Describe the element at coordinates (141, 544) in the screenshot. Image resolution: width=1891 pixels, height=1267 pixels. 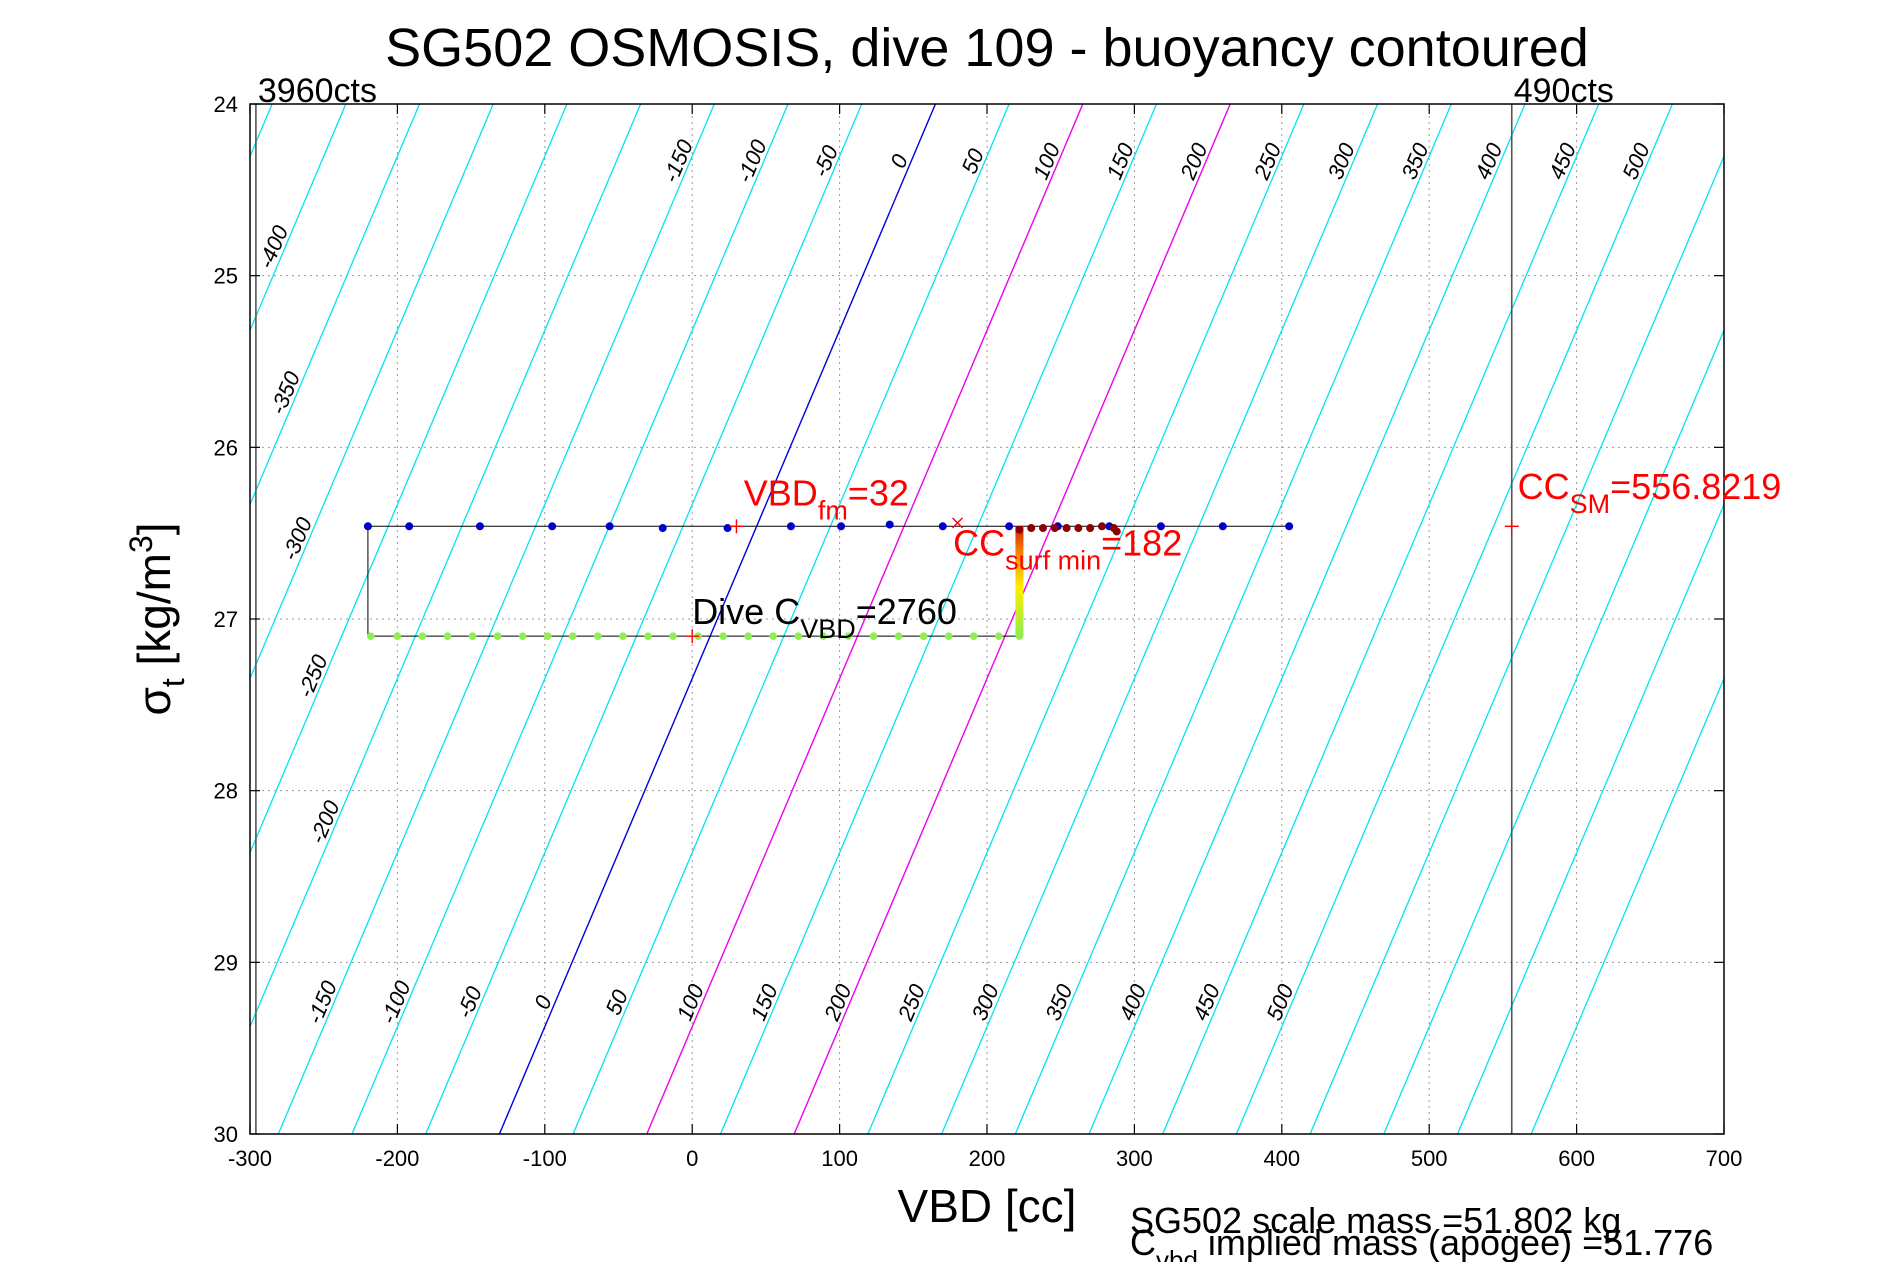
I see `y-axis-label-superscript: 3` at that location.